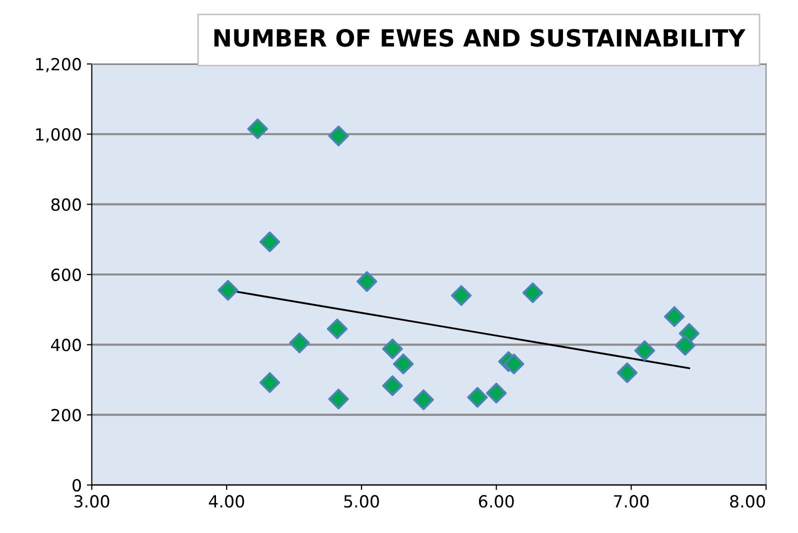 This screenshot has width=798, height=533. I want to click on y-tick-label: 400, so click(66, 345).